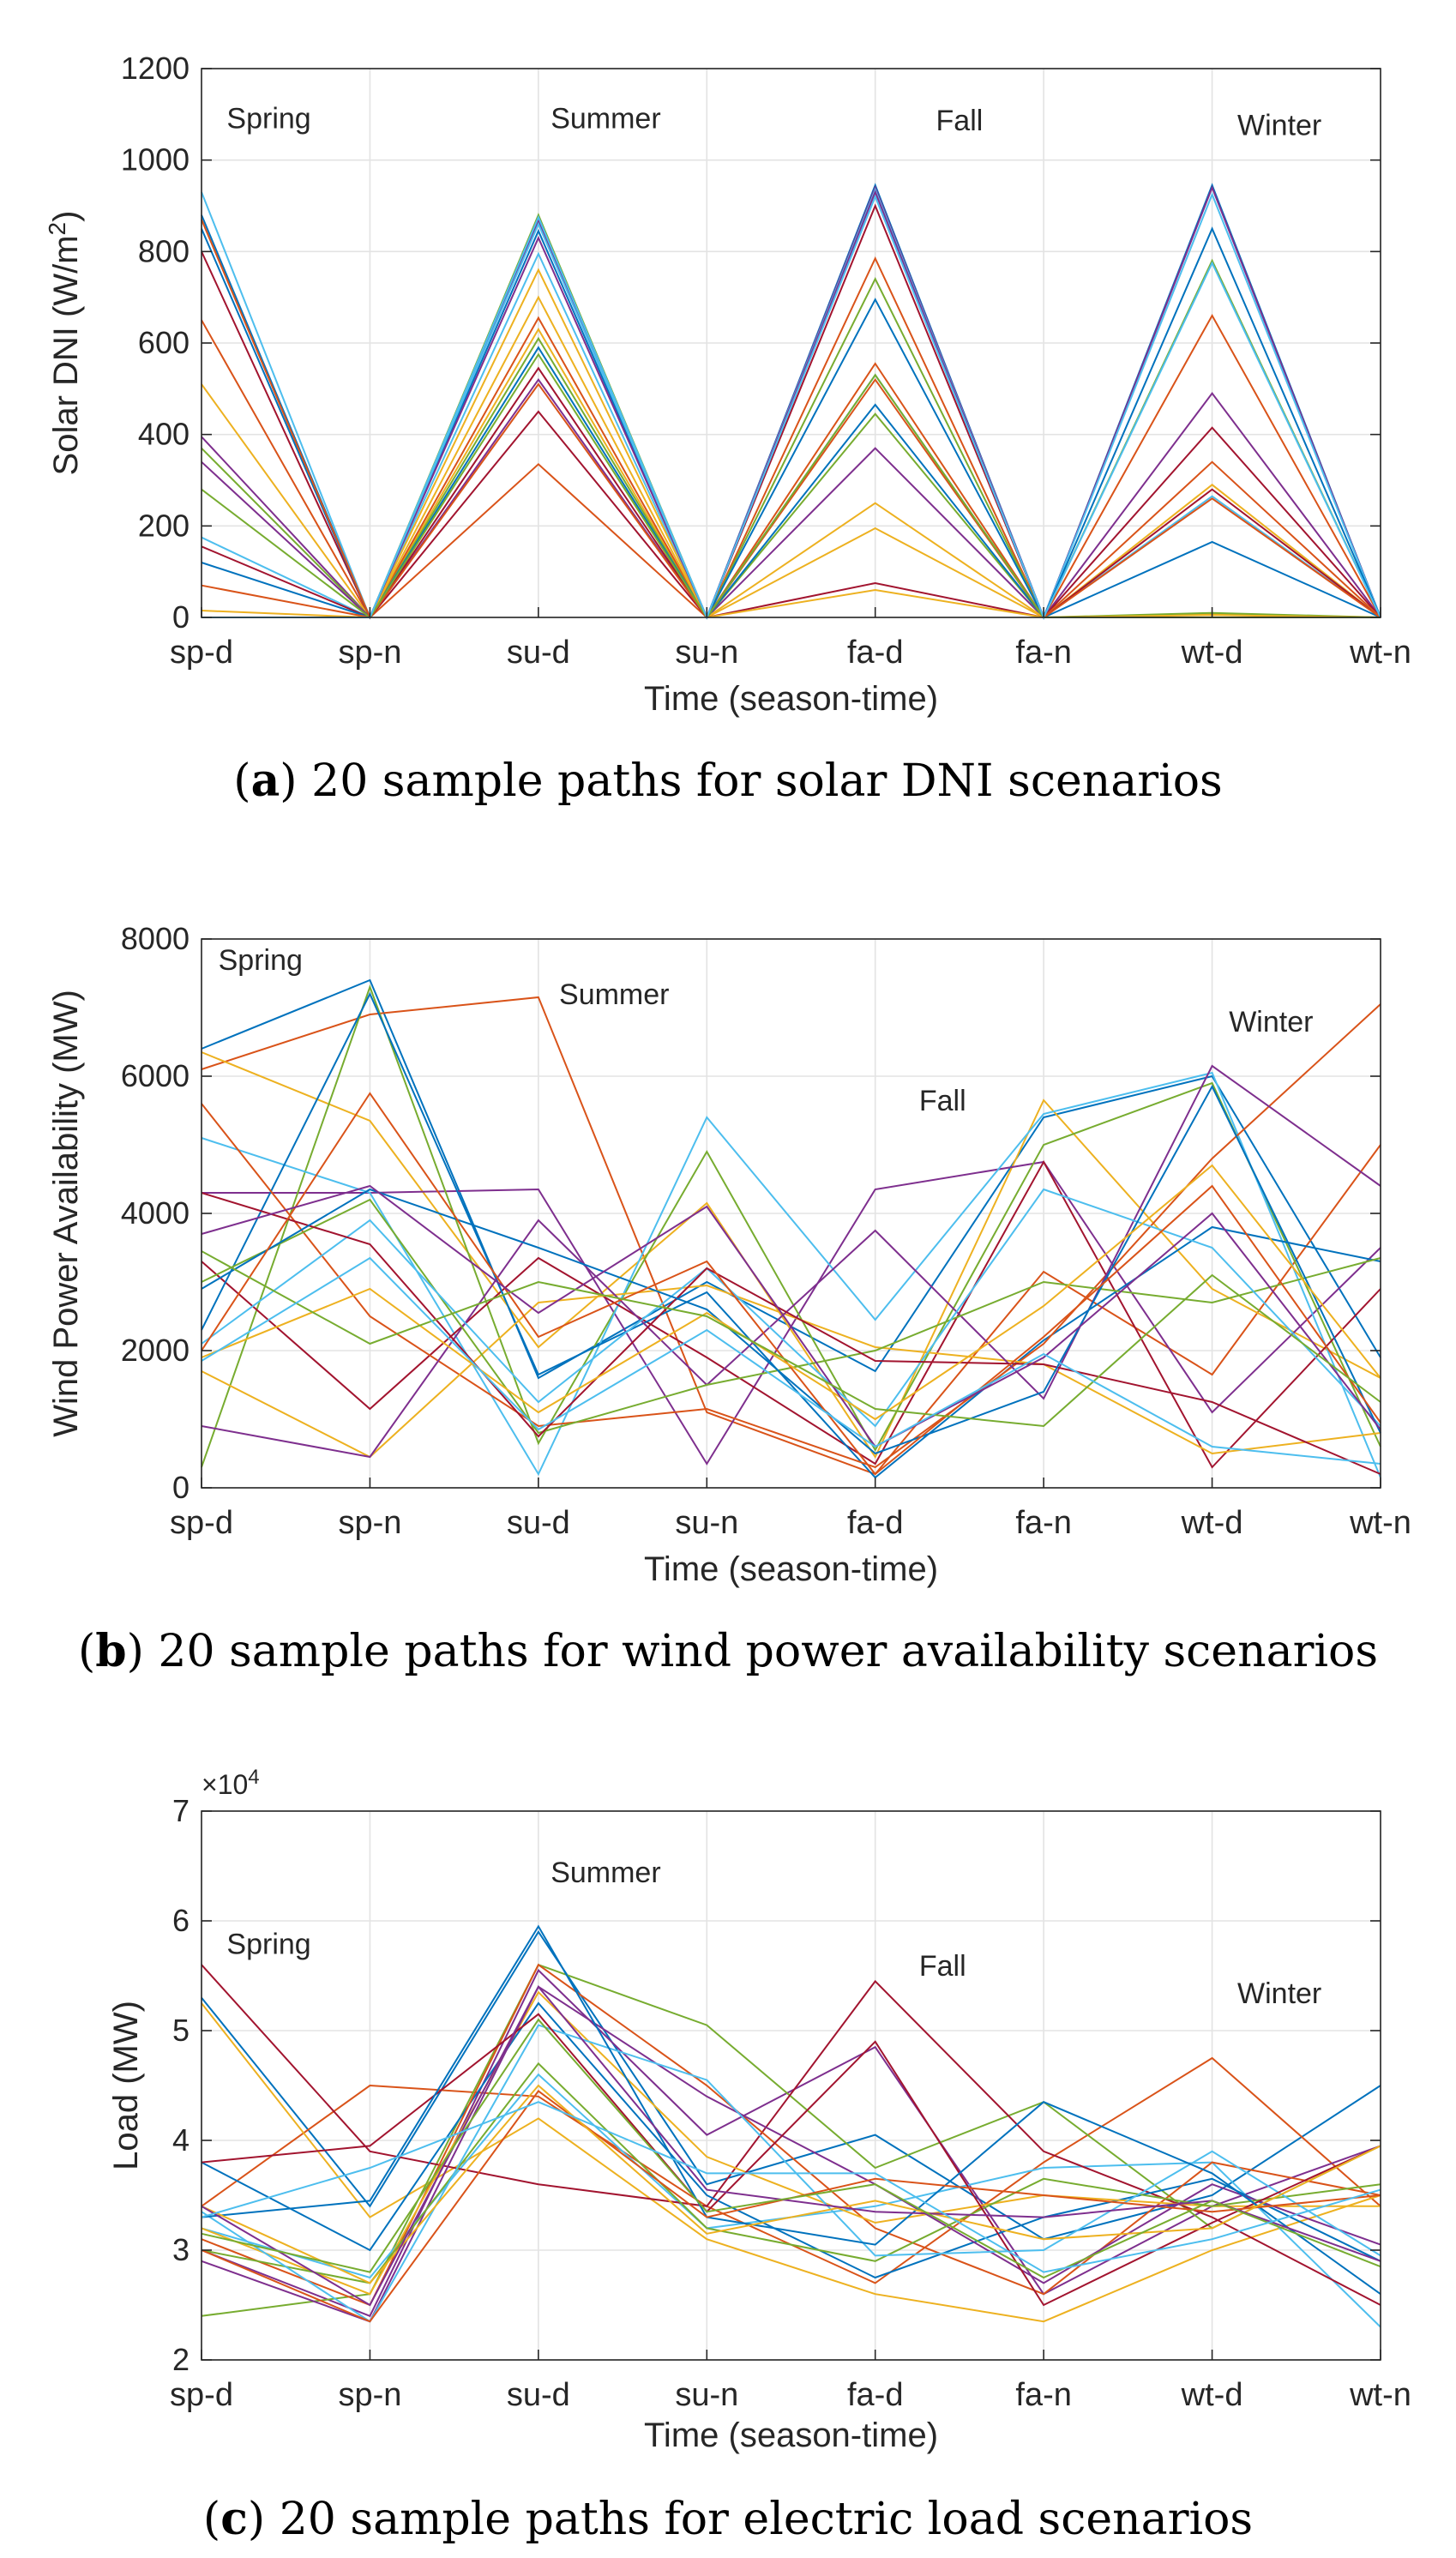 The image size is (1456, 2558). What do you see at coordinates (164, 251) in the screenshot?
I see `y-tick-label: 800` at bounding box center [164, 251].